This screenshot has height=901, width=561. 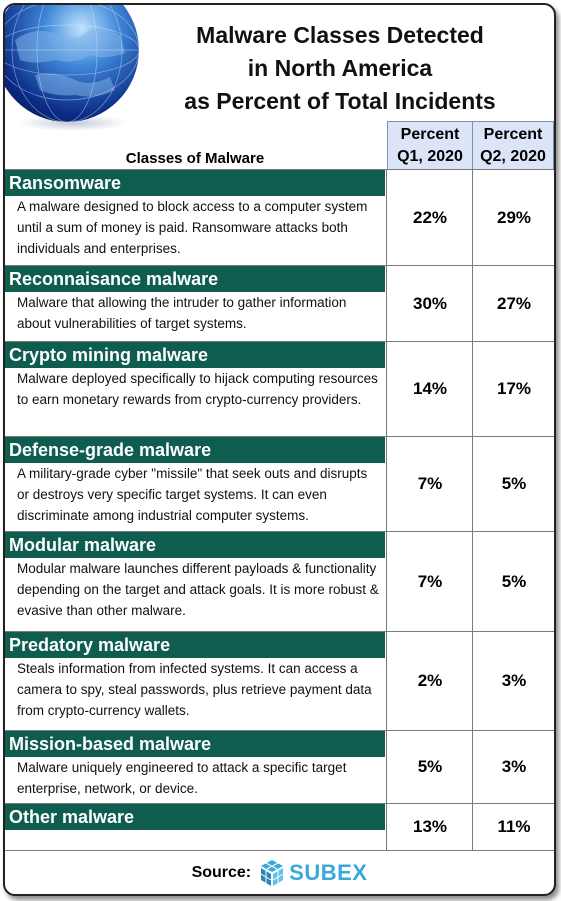 What do you see at coordinates (430, 156) in the screenshot?
I see `q1-header-line-2: Q1, 2020` at bounding box center [430, 156].